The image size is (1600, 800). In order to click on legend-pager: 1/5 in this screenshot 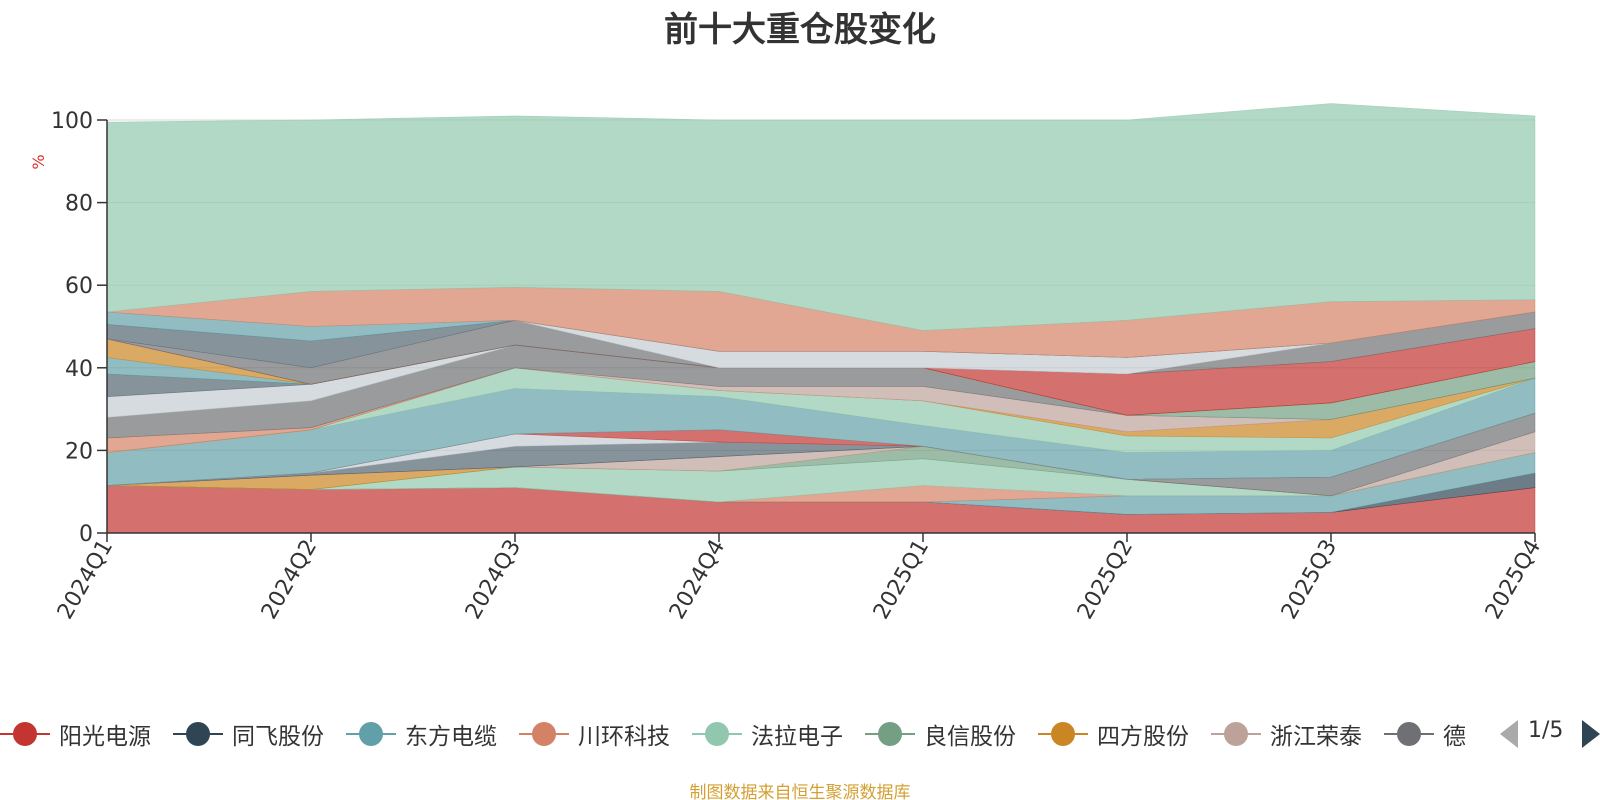, I will do `click(1550, 734)`.